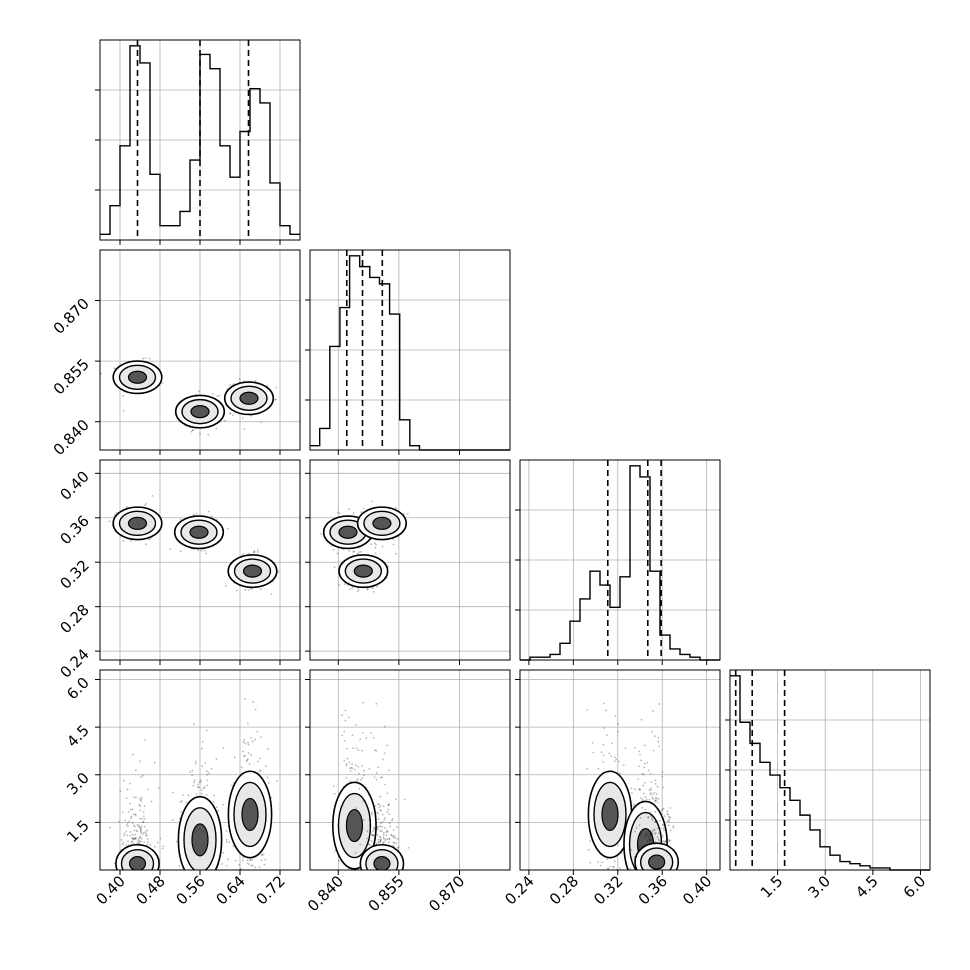 The height and width of the screenshot is (970, 970). I want to click on scatter-panel-0-2: 0.240.280.320.360.40, so click(178, 570).